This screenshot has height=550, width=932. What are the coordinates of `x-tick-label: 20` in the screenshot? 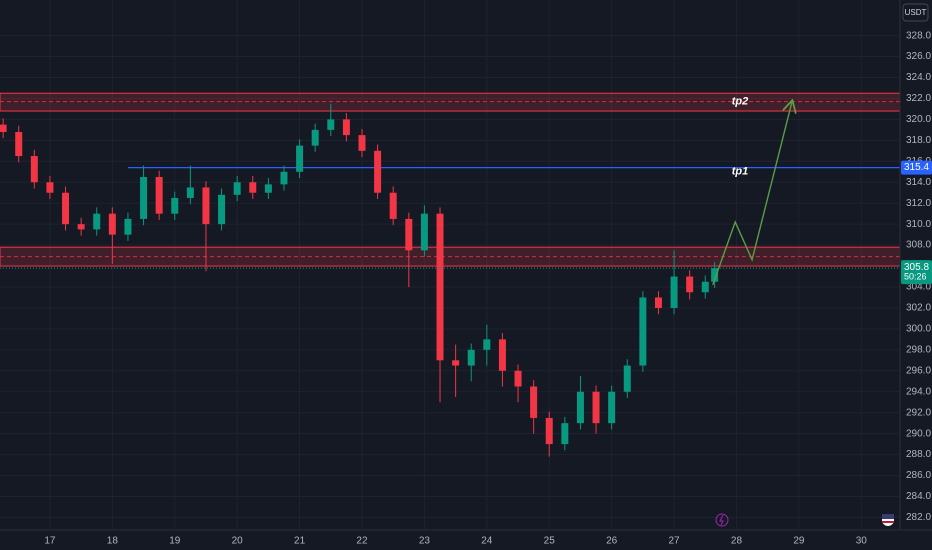 It's located at (238, 541).